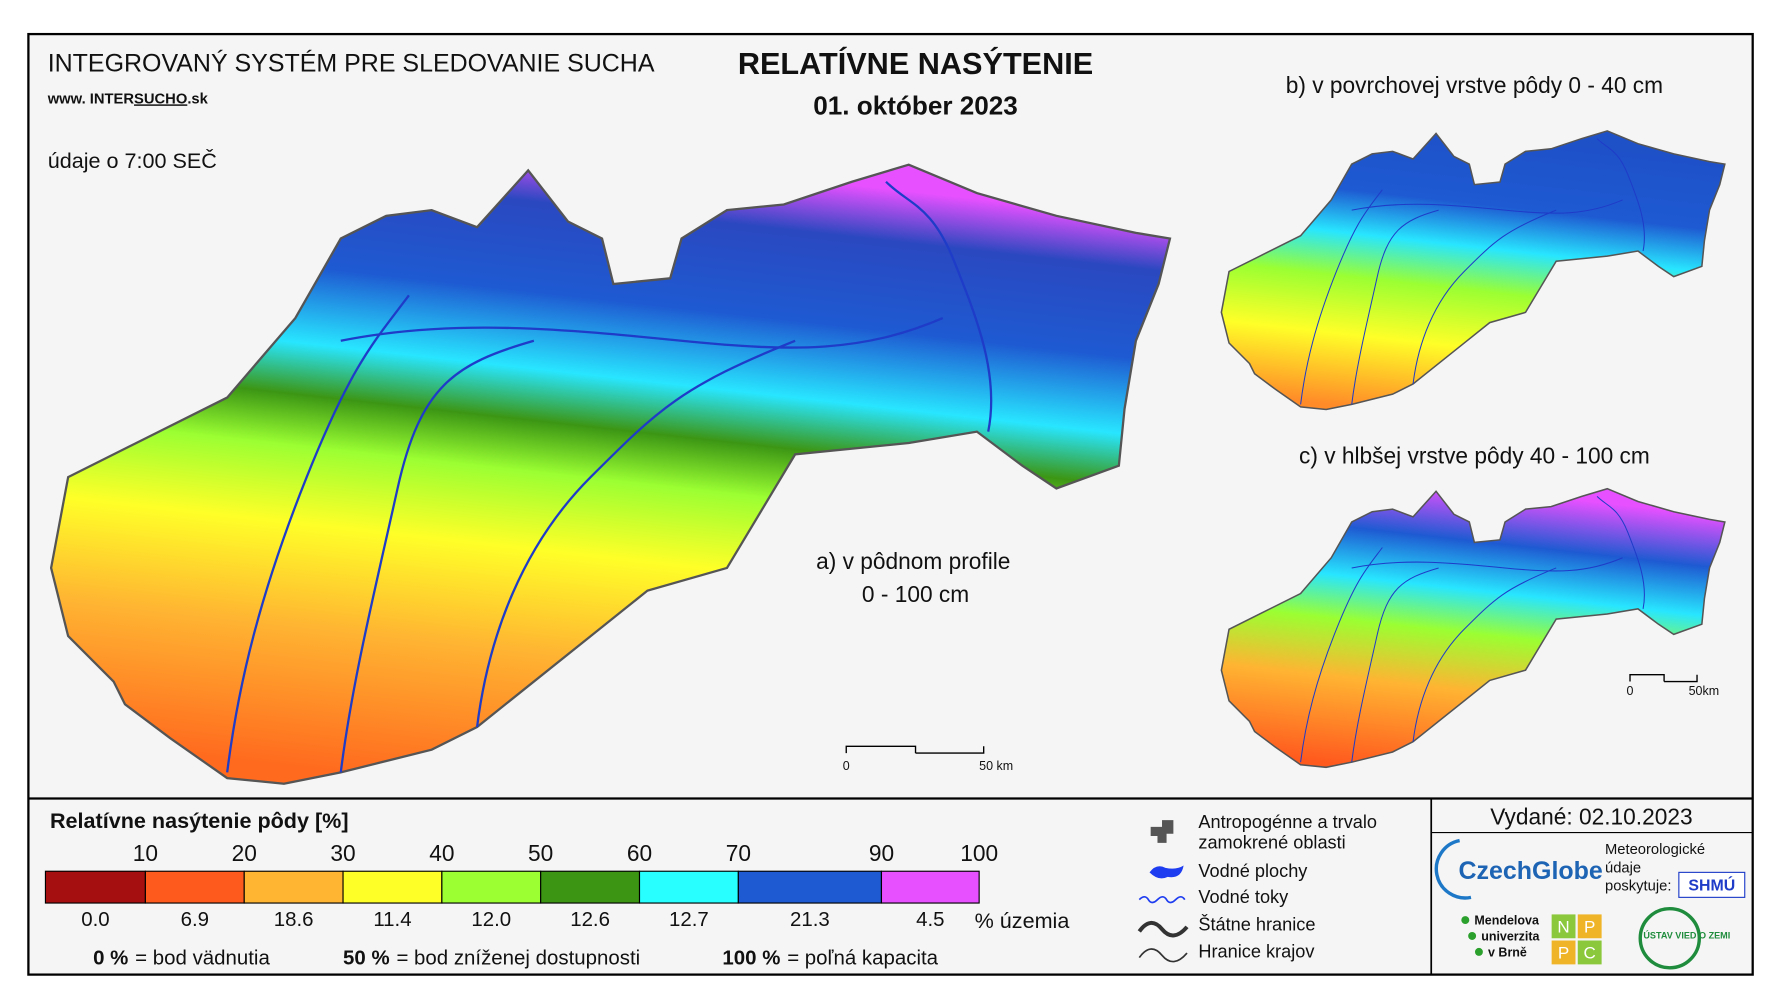 The image size is (1772, 1003). What do you see at coordinates (1686, 934) in the screenshot?
I see `uvz-logo: ÚSTAV VIED O ZEMI` at bounding box center [1686, 934].